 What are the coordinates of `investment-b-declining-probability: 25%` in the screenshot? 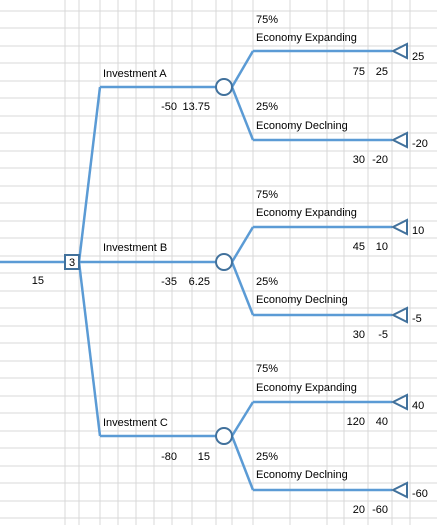 It's located at (267, 282).